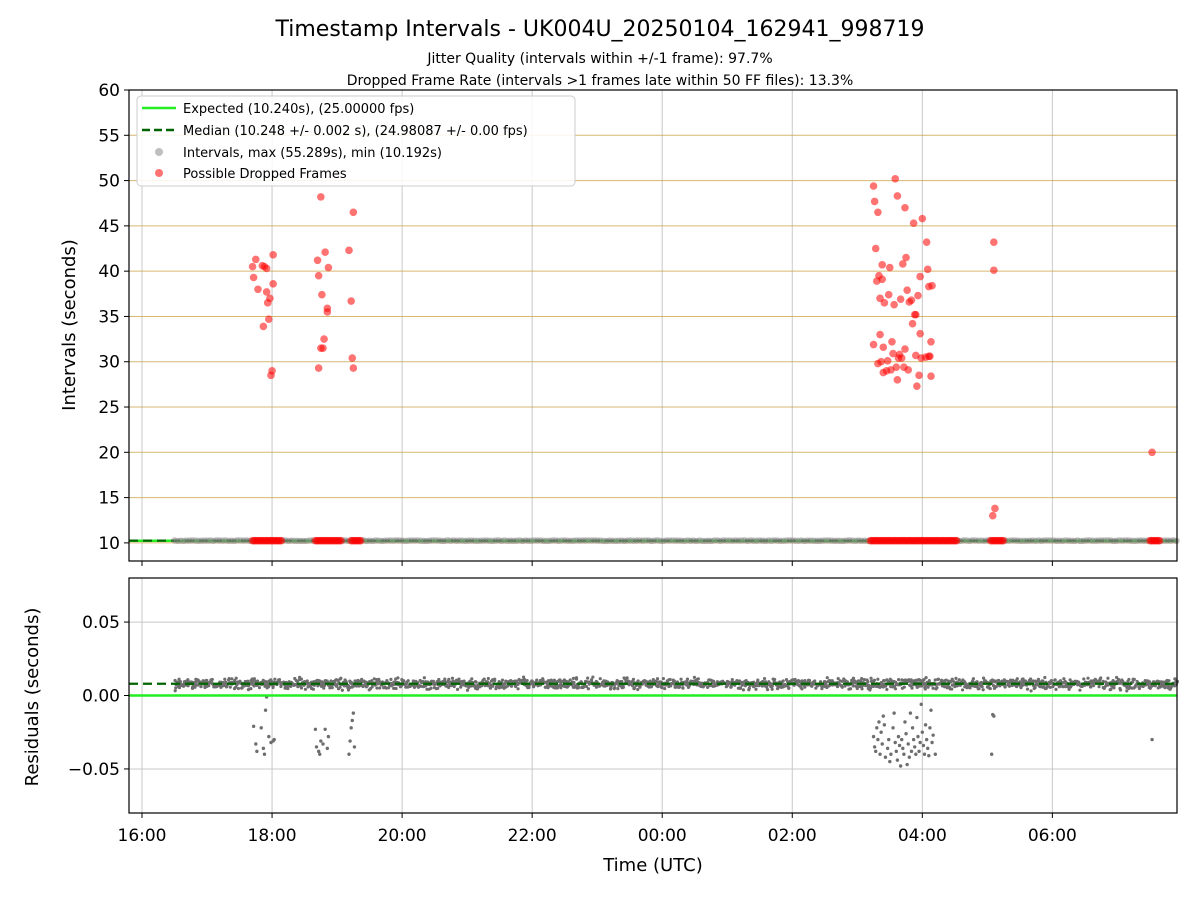 The height and width of the screenshot is (900, 1200). I want to click on residuals-y-axis-label: Residuals (seconds), so click(32, 697).